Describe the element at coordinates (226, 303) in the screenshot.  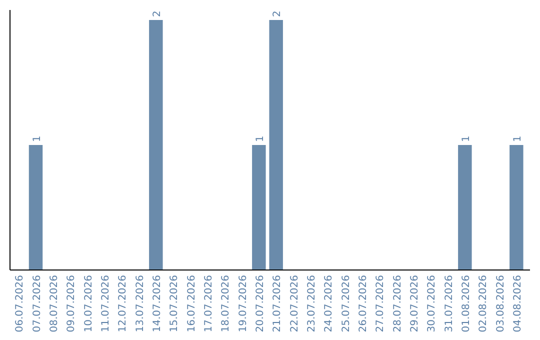
I see `x-tick-label: 18.07.2026` at that location.